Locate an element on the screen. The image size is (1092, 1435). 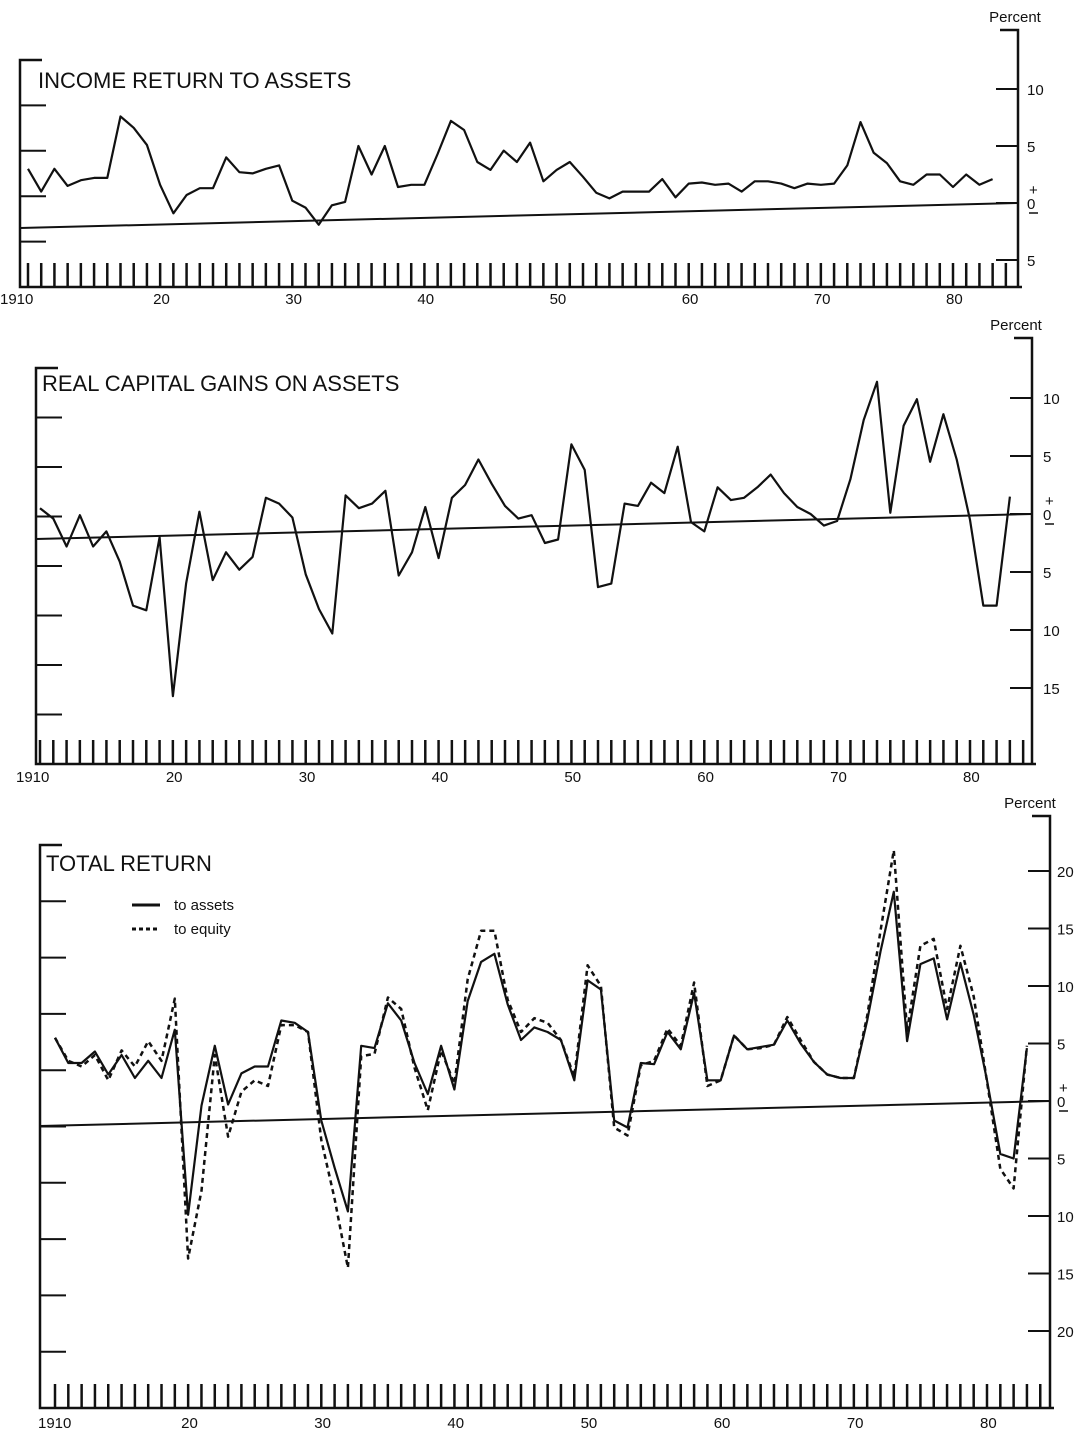
legend: to assets to equity is located at coordinates (183, 917).